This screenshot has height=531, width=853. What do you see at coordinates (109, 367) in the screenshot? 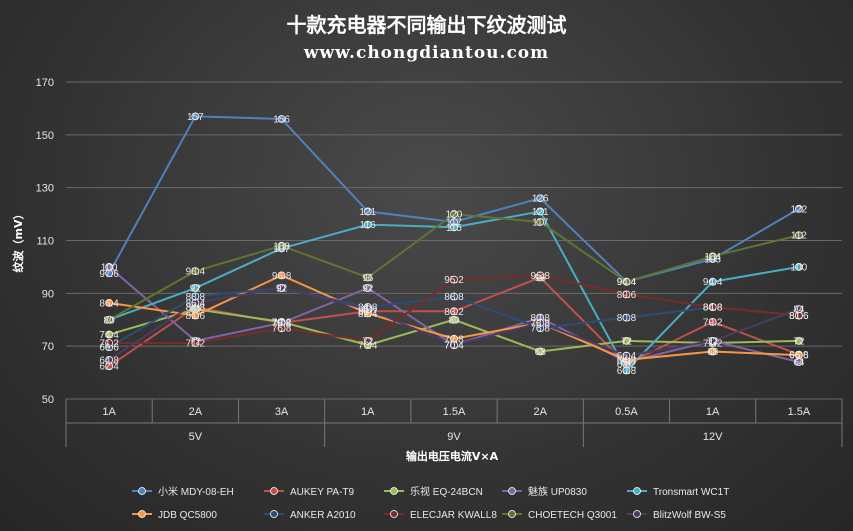
I see `data-label-1-0: 62.4` at bounding box center [109, 367].